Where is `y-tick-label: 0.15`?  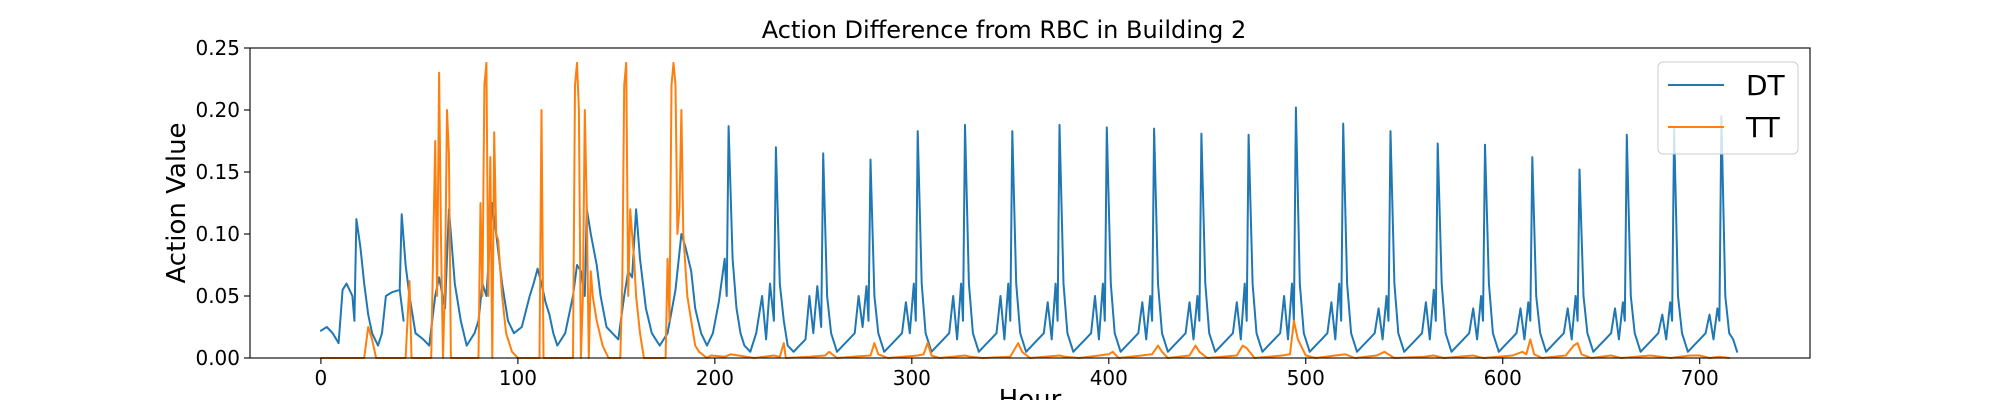
y-tick-label: 0.15 is located at coordinates (217, 172).